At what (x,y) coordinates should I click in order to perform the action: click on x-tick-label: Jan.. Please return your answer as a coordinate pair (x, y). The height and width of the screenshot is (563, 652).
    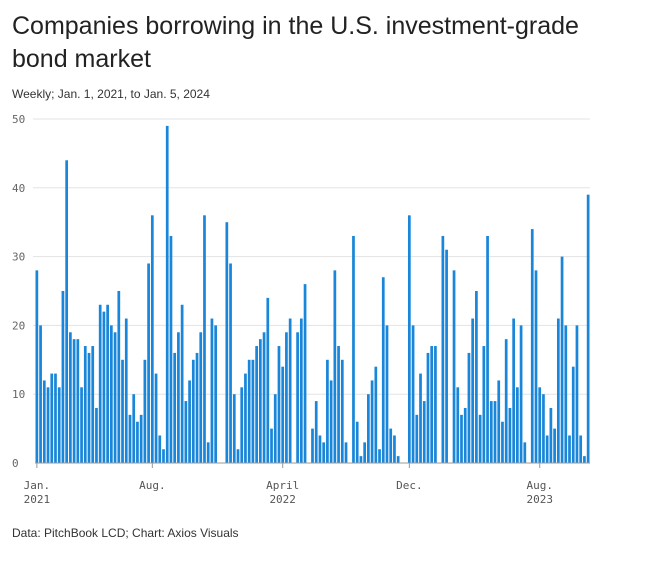
    Looking at the image, I should click on (37, 485).